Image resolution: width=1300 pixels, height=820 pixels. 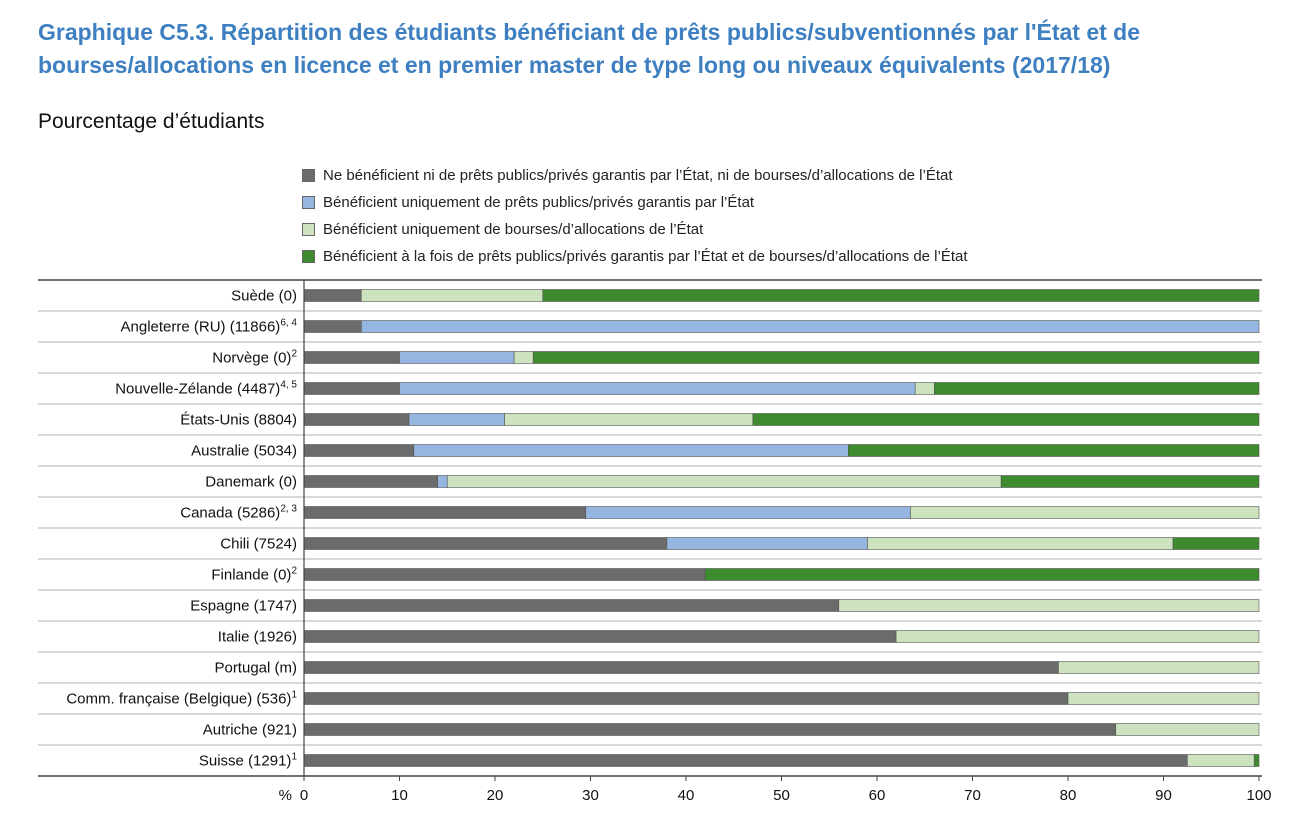 What do you see at coordinates (151, 121) in the screenshot?
I see `chart-subtitle: Pourcentage d’étudiants` at bounding box center [151, 121].